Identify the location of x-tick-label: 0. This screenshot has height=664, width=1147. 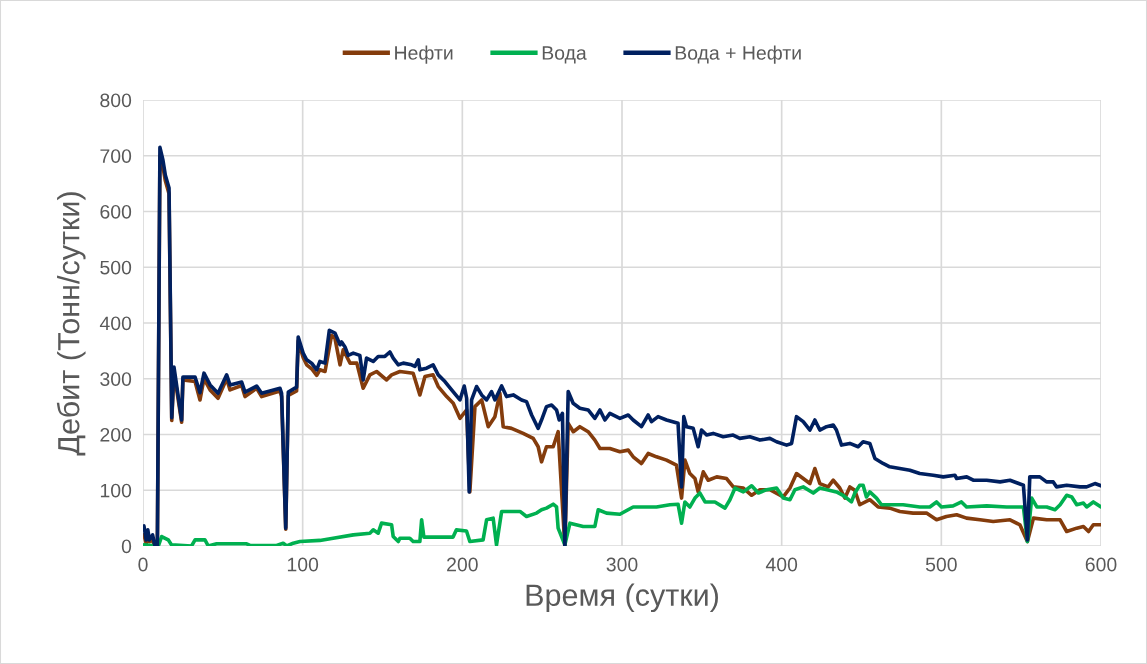
(143, 564).